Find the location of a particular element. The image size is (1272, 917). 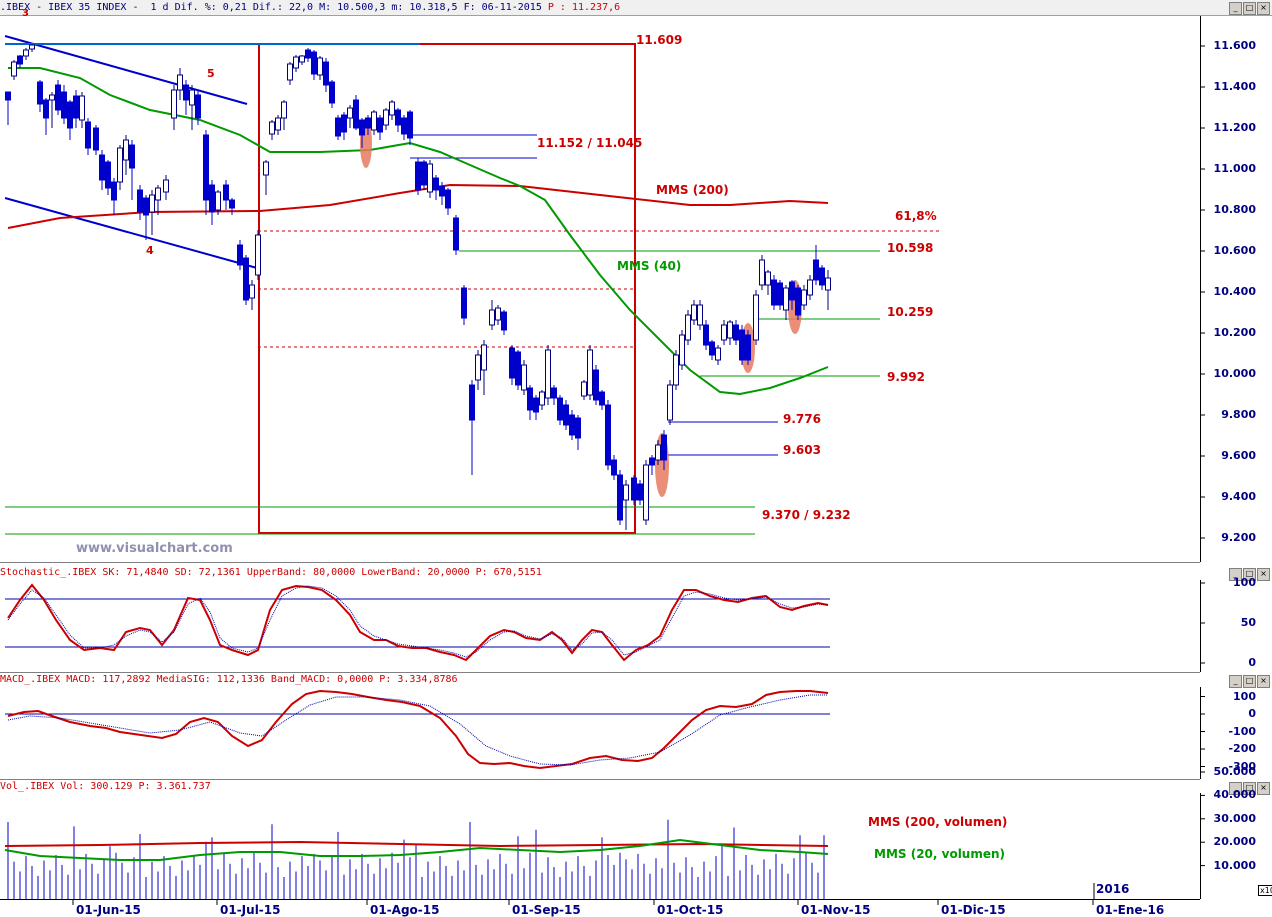

stoch-maximize-icon: □ is located at coordinates (1249, 574).